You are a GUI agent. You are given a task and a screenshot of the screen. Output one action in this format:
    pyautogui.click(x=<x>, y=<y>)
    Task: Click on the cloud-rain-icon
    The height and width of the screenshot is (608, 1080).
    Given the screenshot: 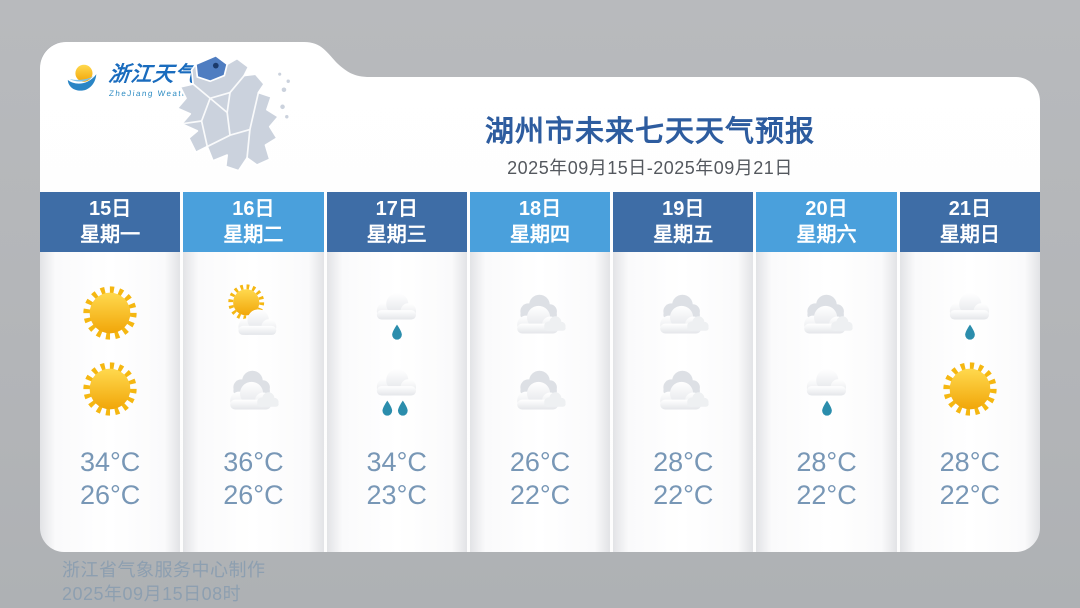 What is the action you would take?
    pyautogui.click(x=397, y=389)
    